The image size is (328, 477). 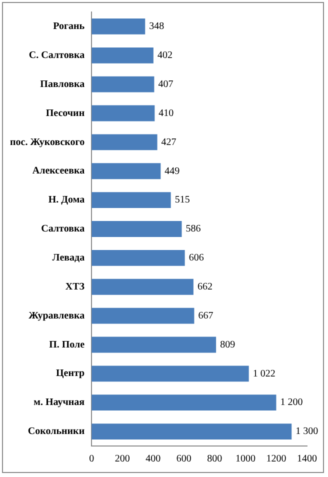 What do you see at coordinates (228, 344) in the screenshot?
I see `data-label: 809` at bounding box center [228, 344].